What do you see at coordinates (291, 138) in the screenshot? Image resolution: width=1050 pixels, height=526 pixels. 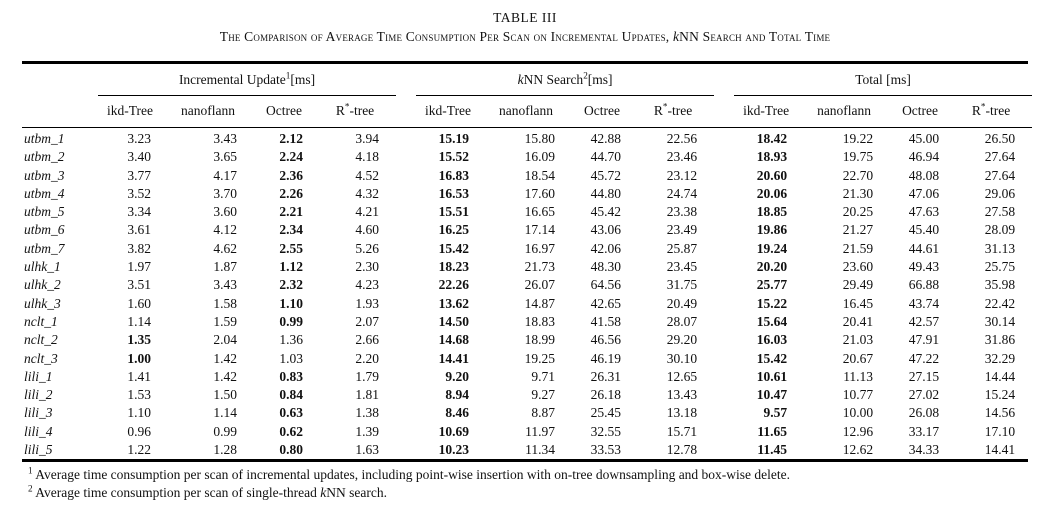 I see `value-cell: 2.12` at bounding box center [291, 138].